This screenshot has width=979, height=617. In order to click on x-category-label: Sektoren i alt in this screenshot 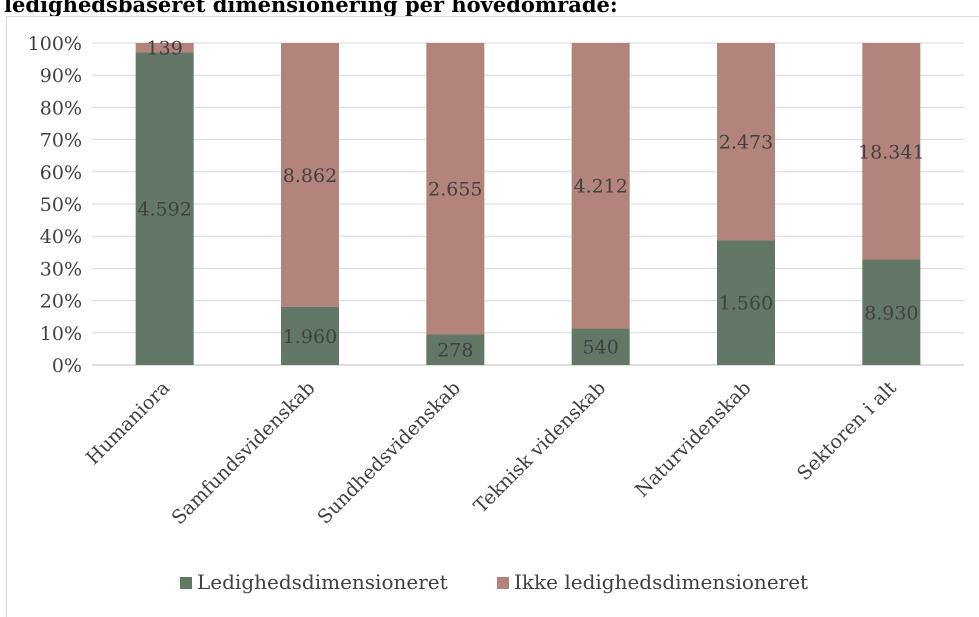, I will do `click(847, 431)`.